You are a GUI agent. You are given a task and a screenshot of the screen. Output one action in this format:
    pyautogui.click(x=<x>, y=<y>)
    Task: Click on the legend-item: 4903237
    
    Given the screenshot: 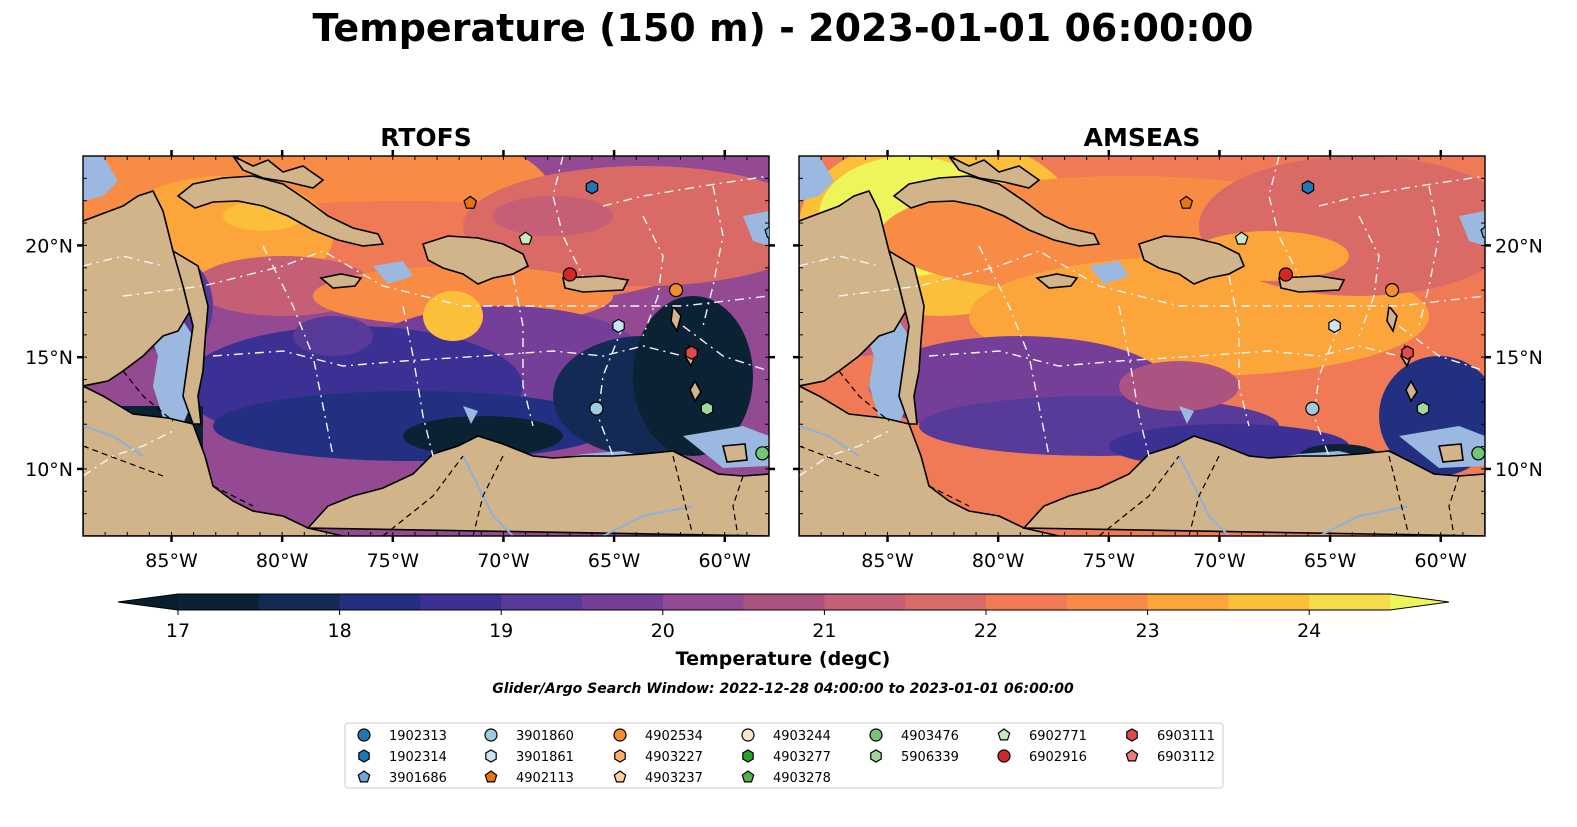 What is the action you would take?
    pyautogui.click(x=658, y=778)
    